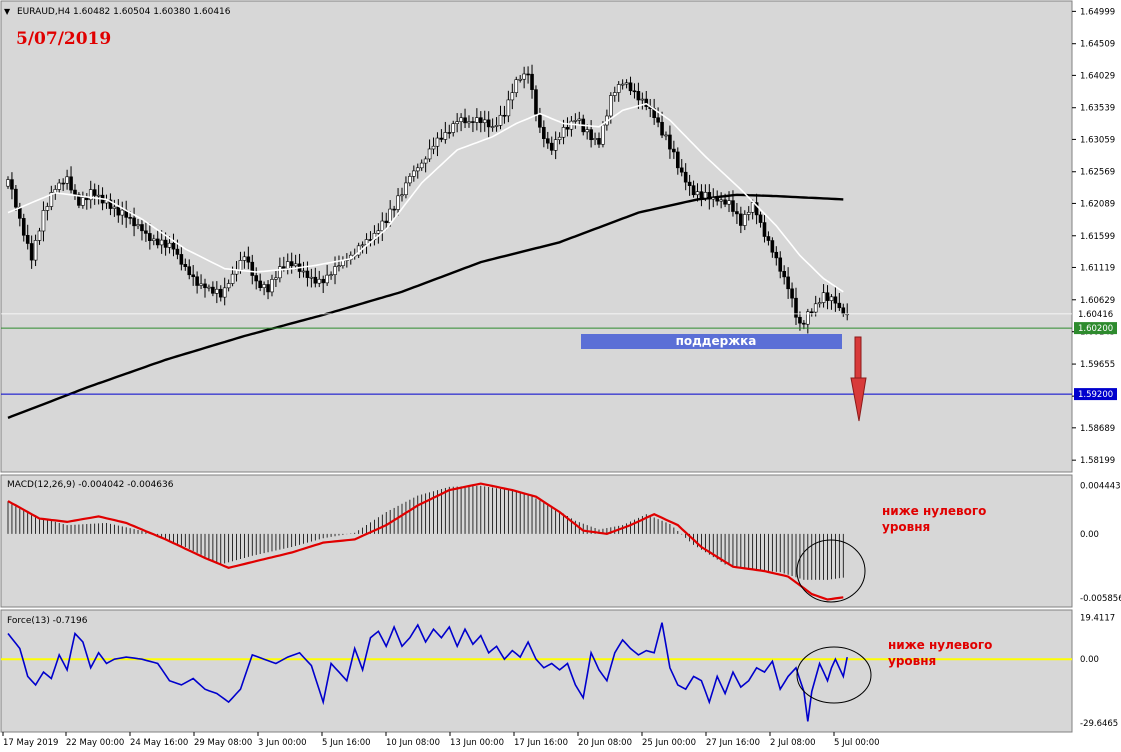 This screenshot has width=1121, height=752. What do you see at coordinates (942, 653) in the screenshot?
I see `force-annotation: ниже нулевого уровня` at bounding box center [942, 653].